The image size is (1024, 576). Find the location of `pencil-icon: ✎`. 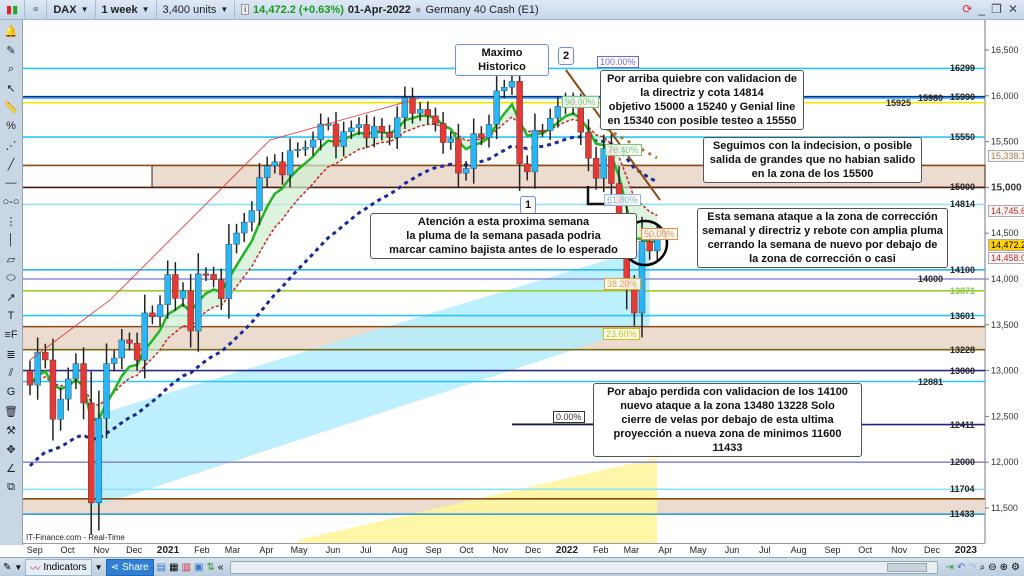

pencil-icon: ✎ is located at coordinates (11, 50).